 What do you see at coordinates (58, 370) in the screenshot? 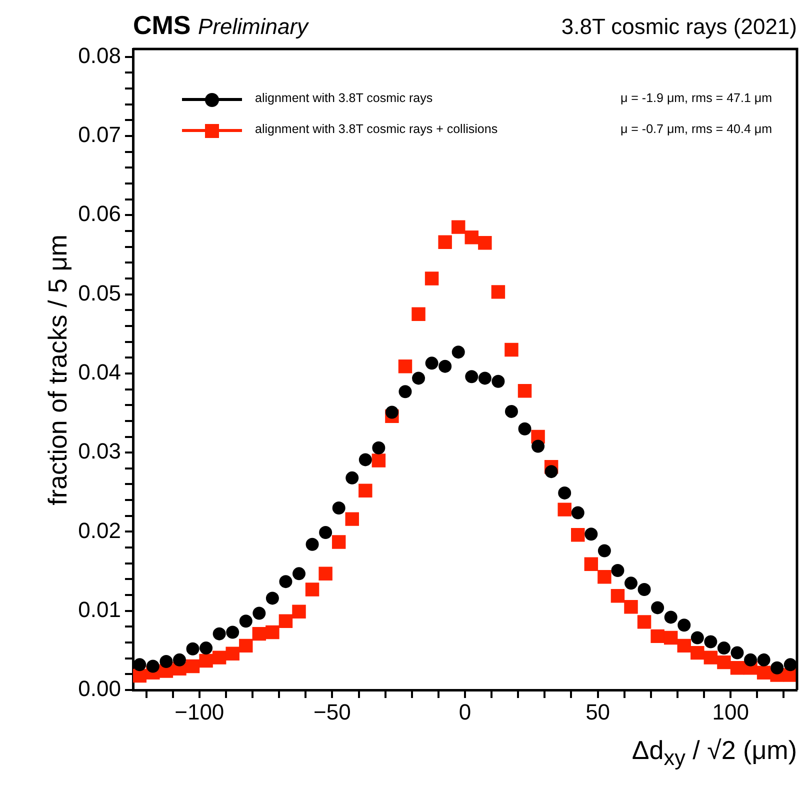
I see `y-axis-title: fraction of tracks / 5 μm` at bounding box center [58, 370].